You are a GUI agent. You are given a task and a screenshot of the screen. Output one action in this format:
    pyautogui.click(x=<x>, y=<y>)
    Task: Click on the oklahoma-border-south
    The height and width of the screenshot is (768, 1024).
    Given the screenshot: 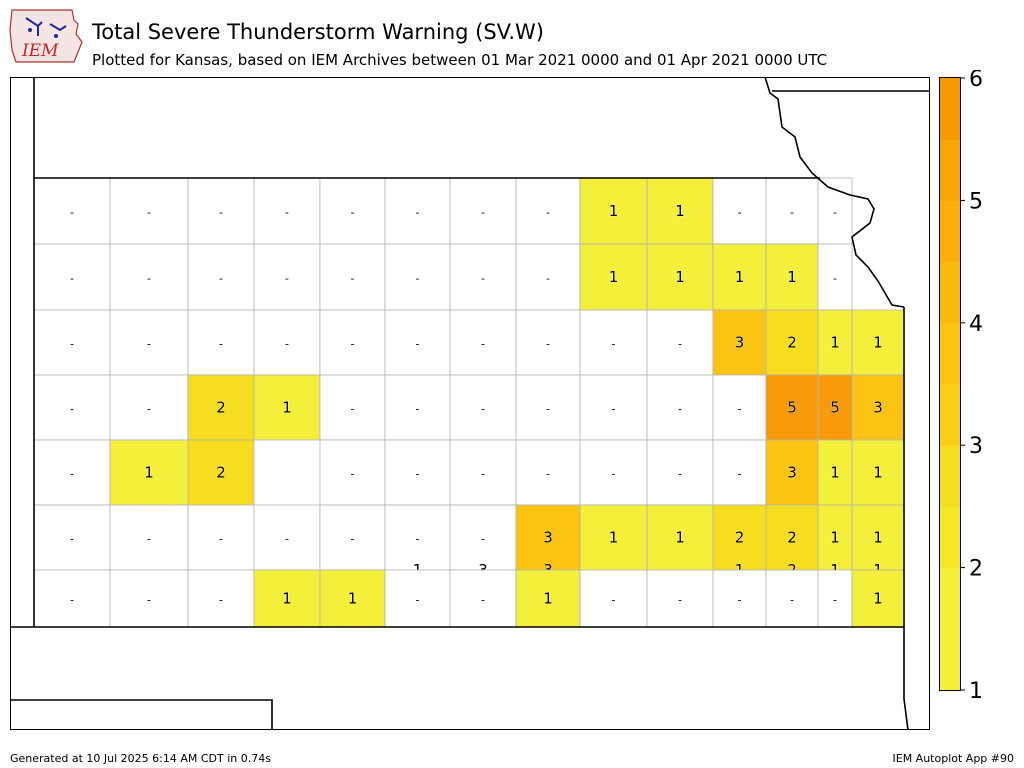 What is the action you would take?
    pyautogui.click(x=141, y=714)
    